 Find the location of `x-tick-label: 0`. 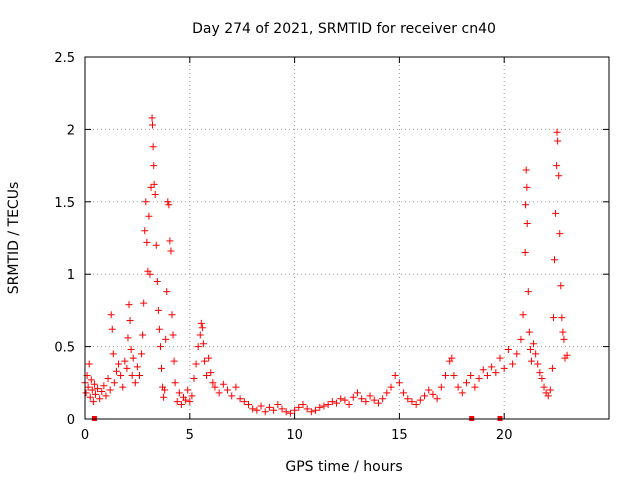

x-tick-label: 0 is located at coordinates (85, 435).